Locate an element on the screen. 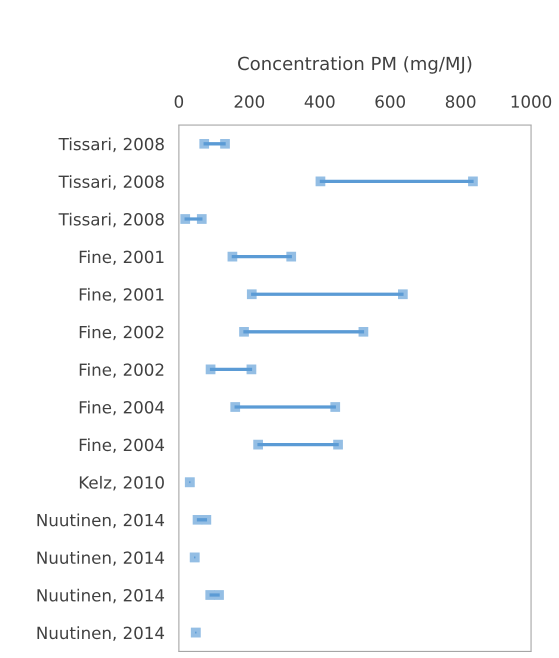 This screenshot has height=658, width=559. x-tick-label: 200 is located at coordinates (249, 101).